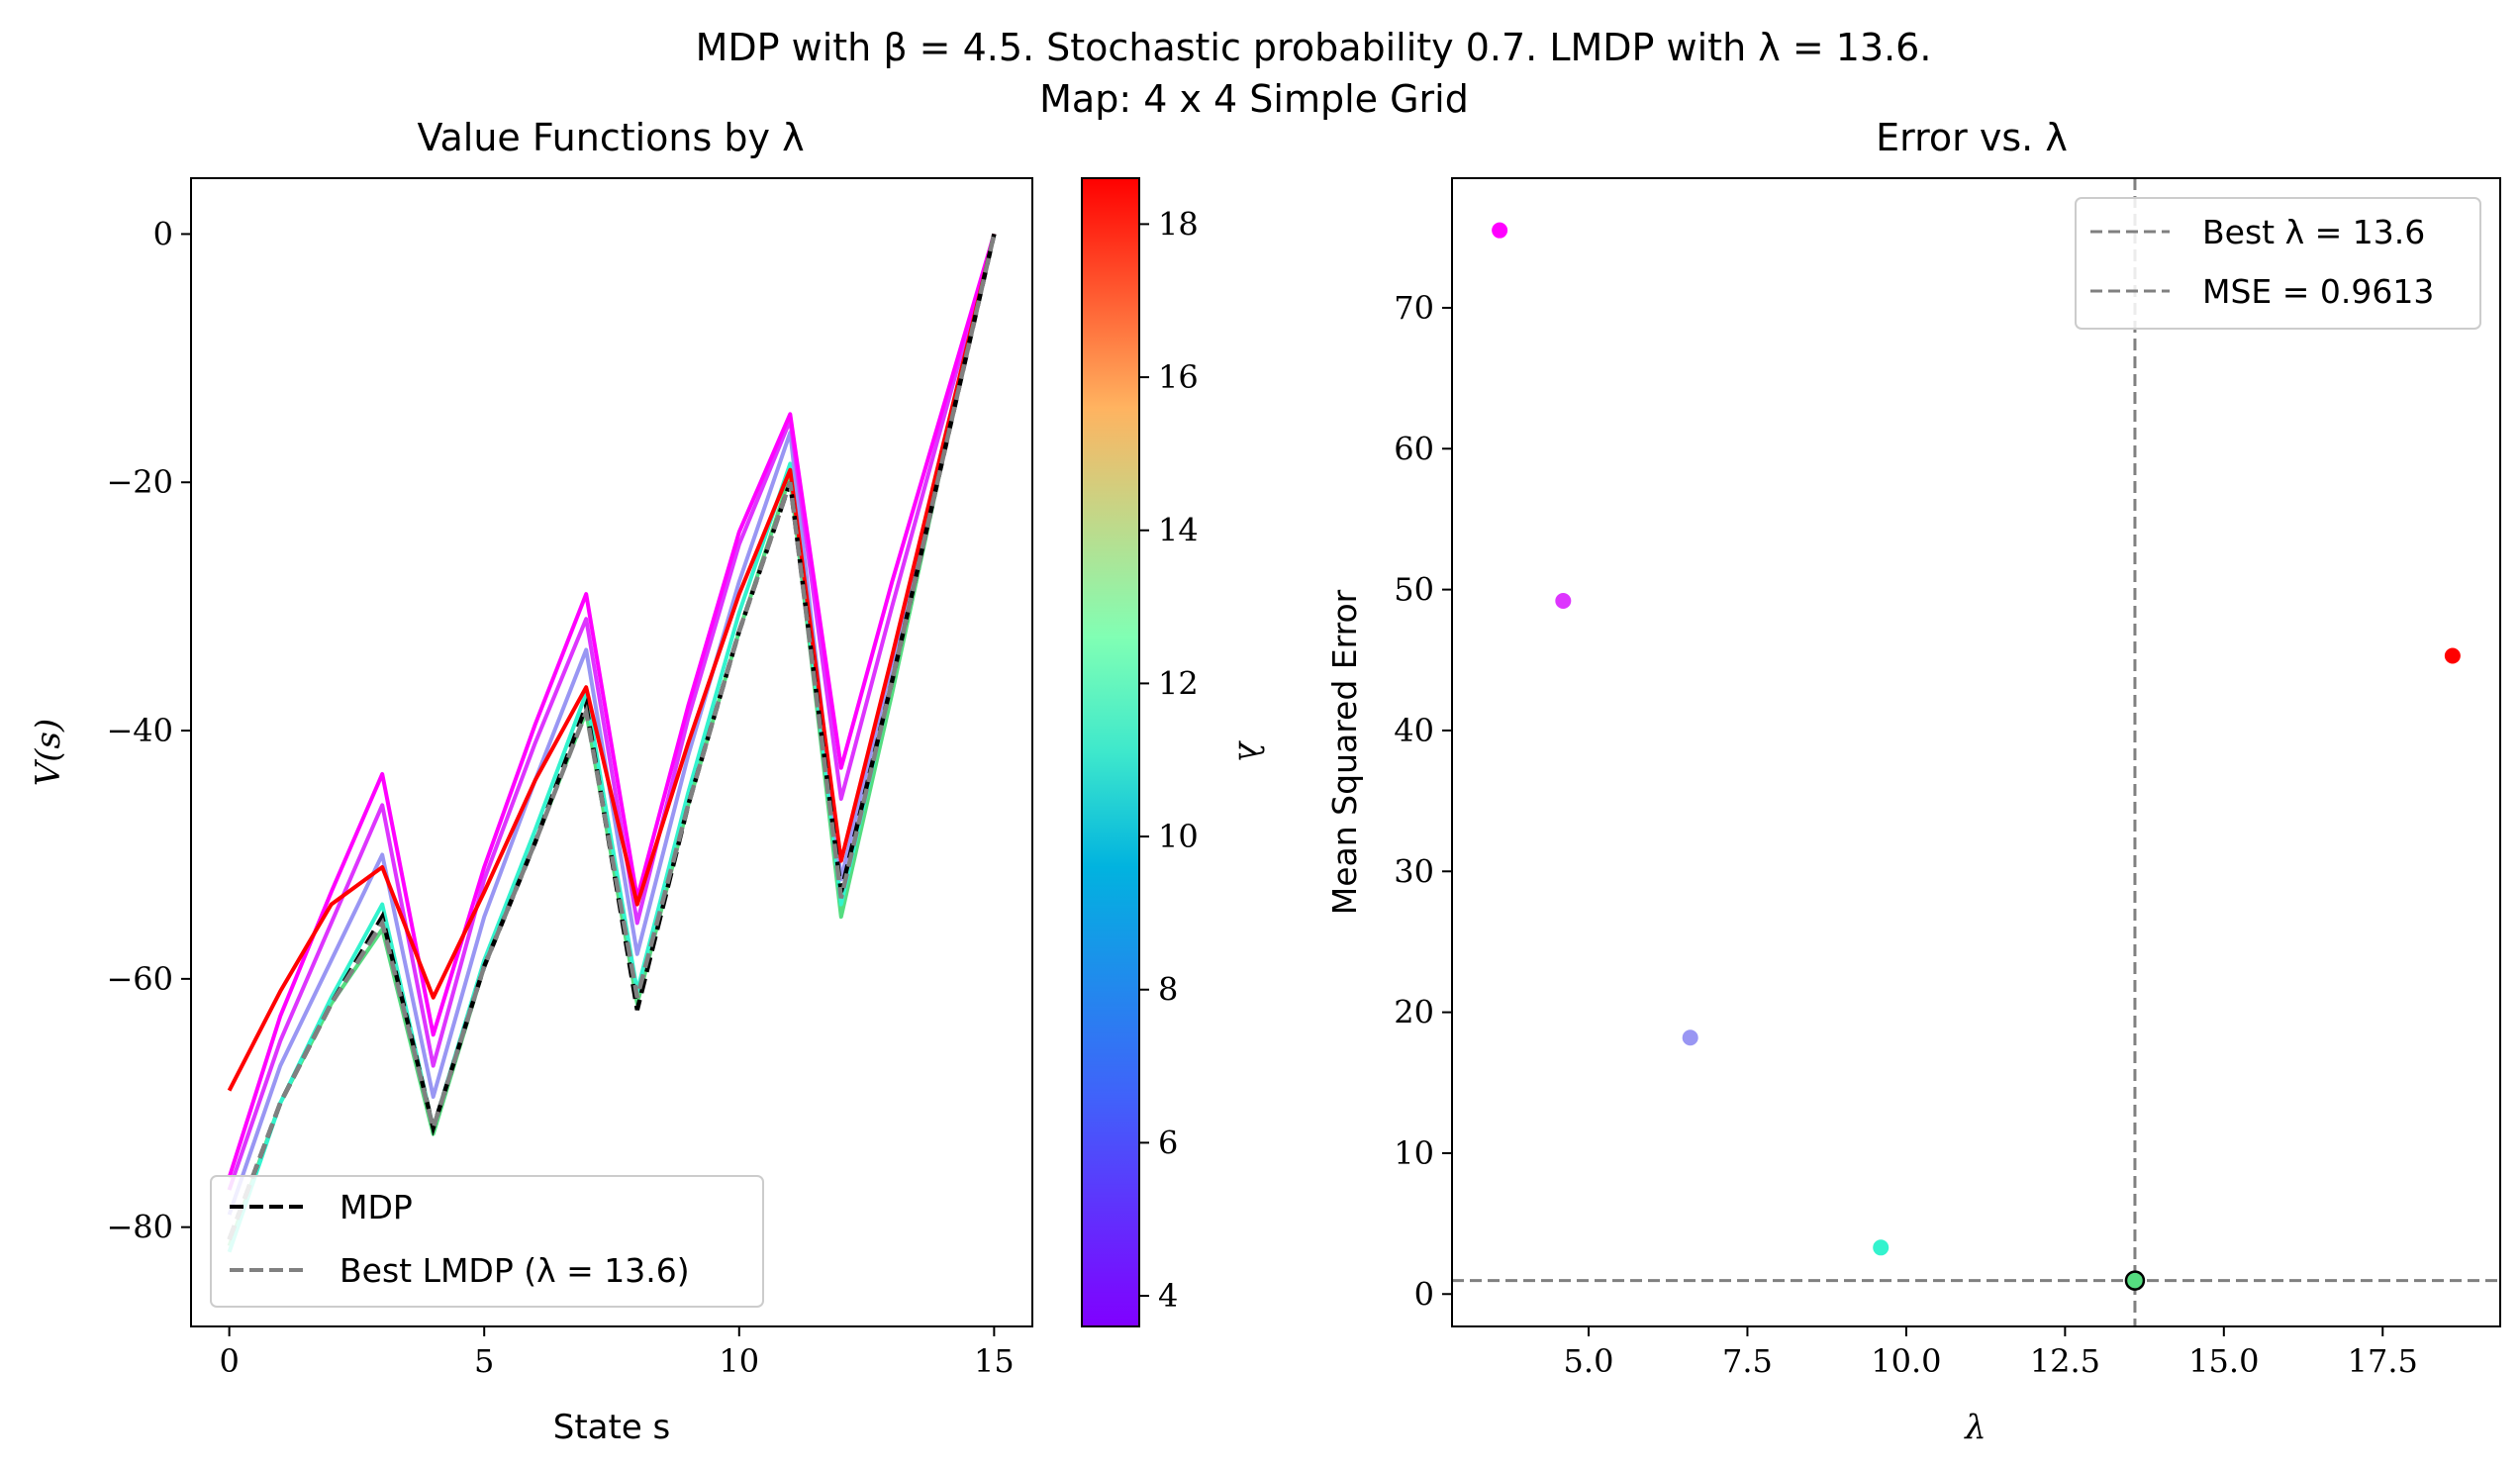  I want to click on legend-mdp-label: MDP, so click(376, 1207).